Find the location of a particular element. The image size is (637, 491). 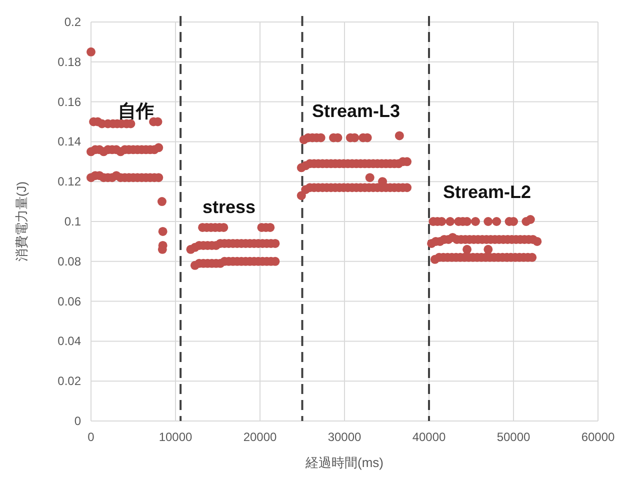

annotation: Stream-L3 is located at coordinates (356, 111).